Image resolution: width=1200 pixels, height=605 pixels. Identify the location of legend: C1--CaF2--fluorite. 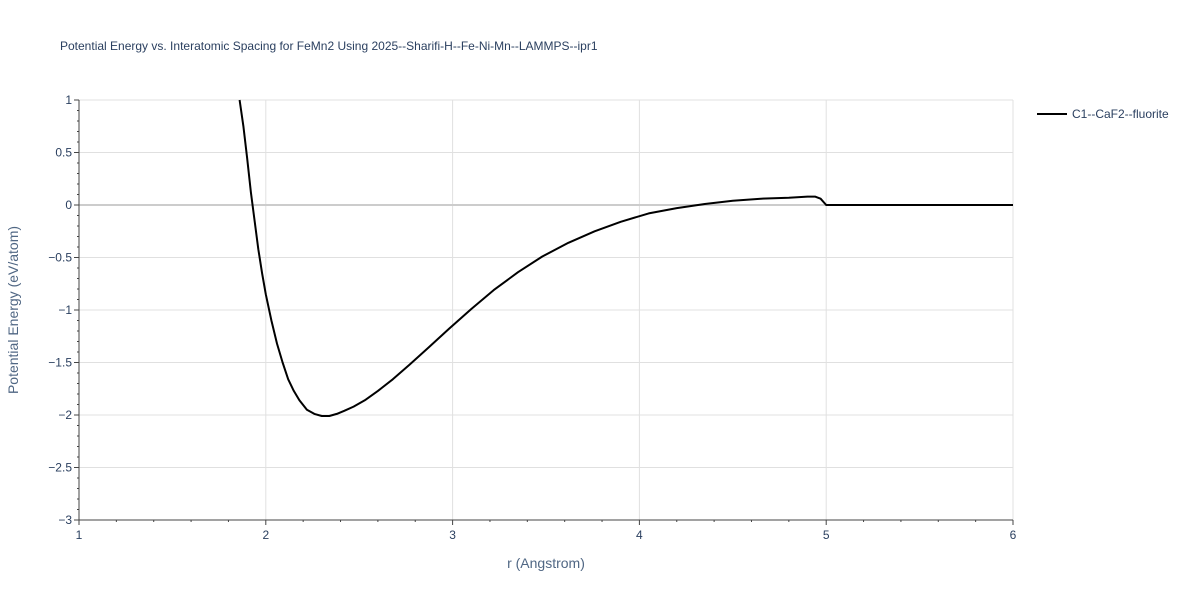
(1103, 114).